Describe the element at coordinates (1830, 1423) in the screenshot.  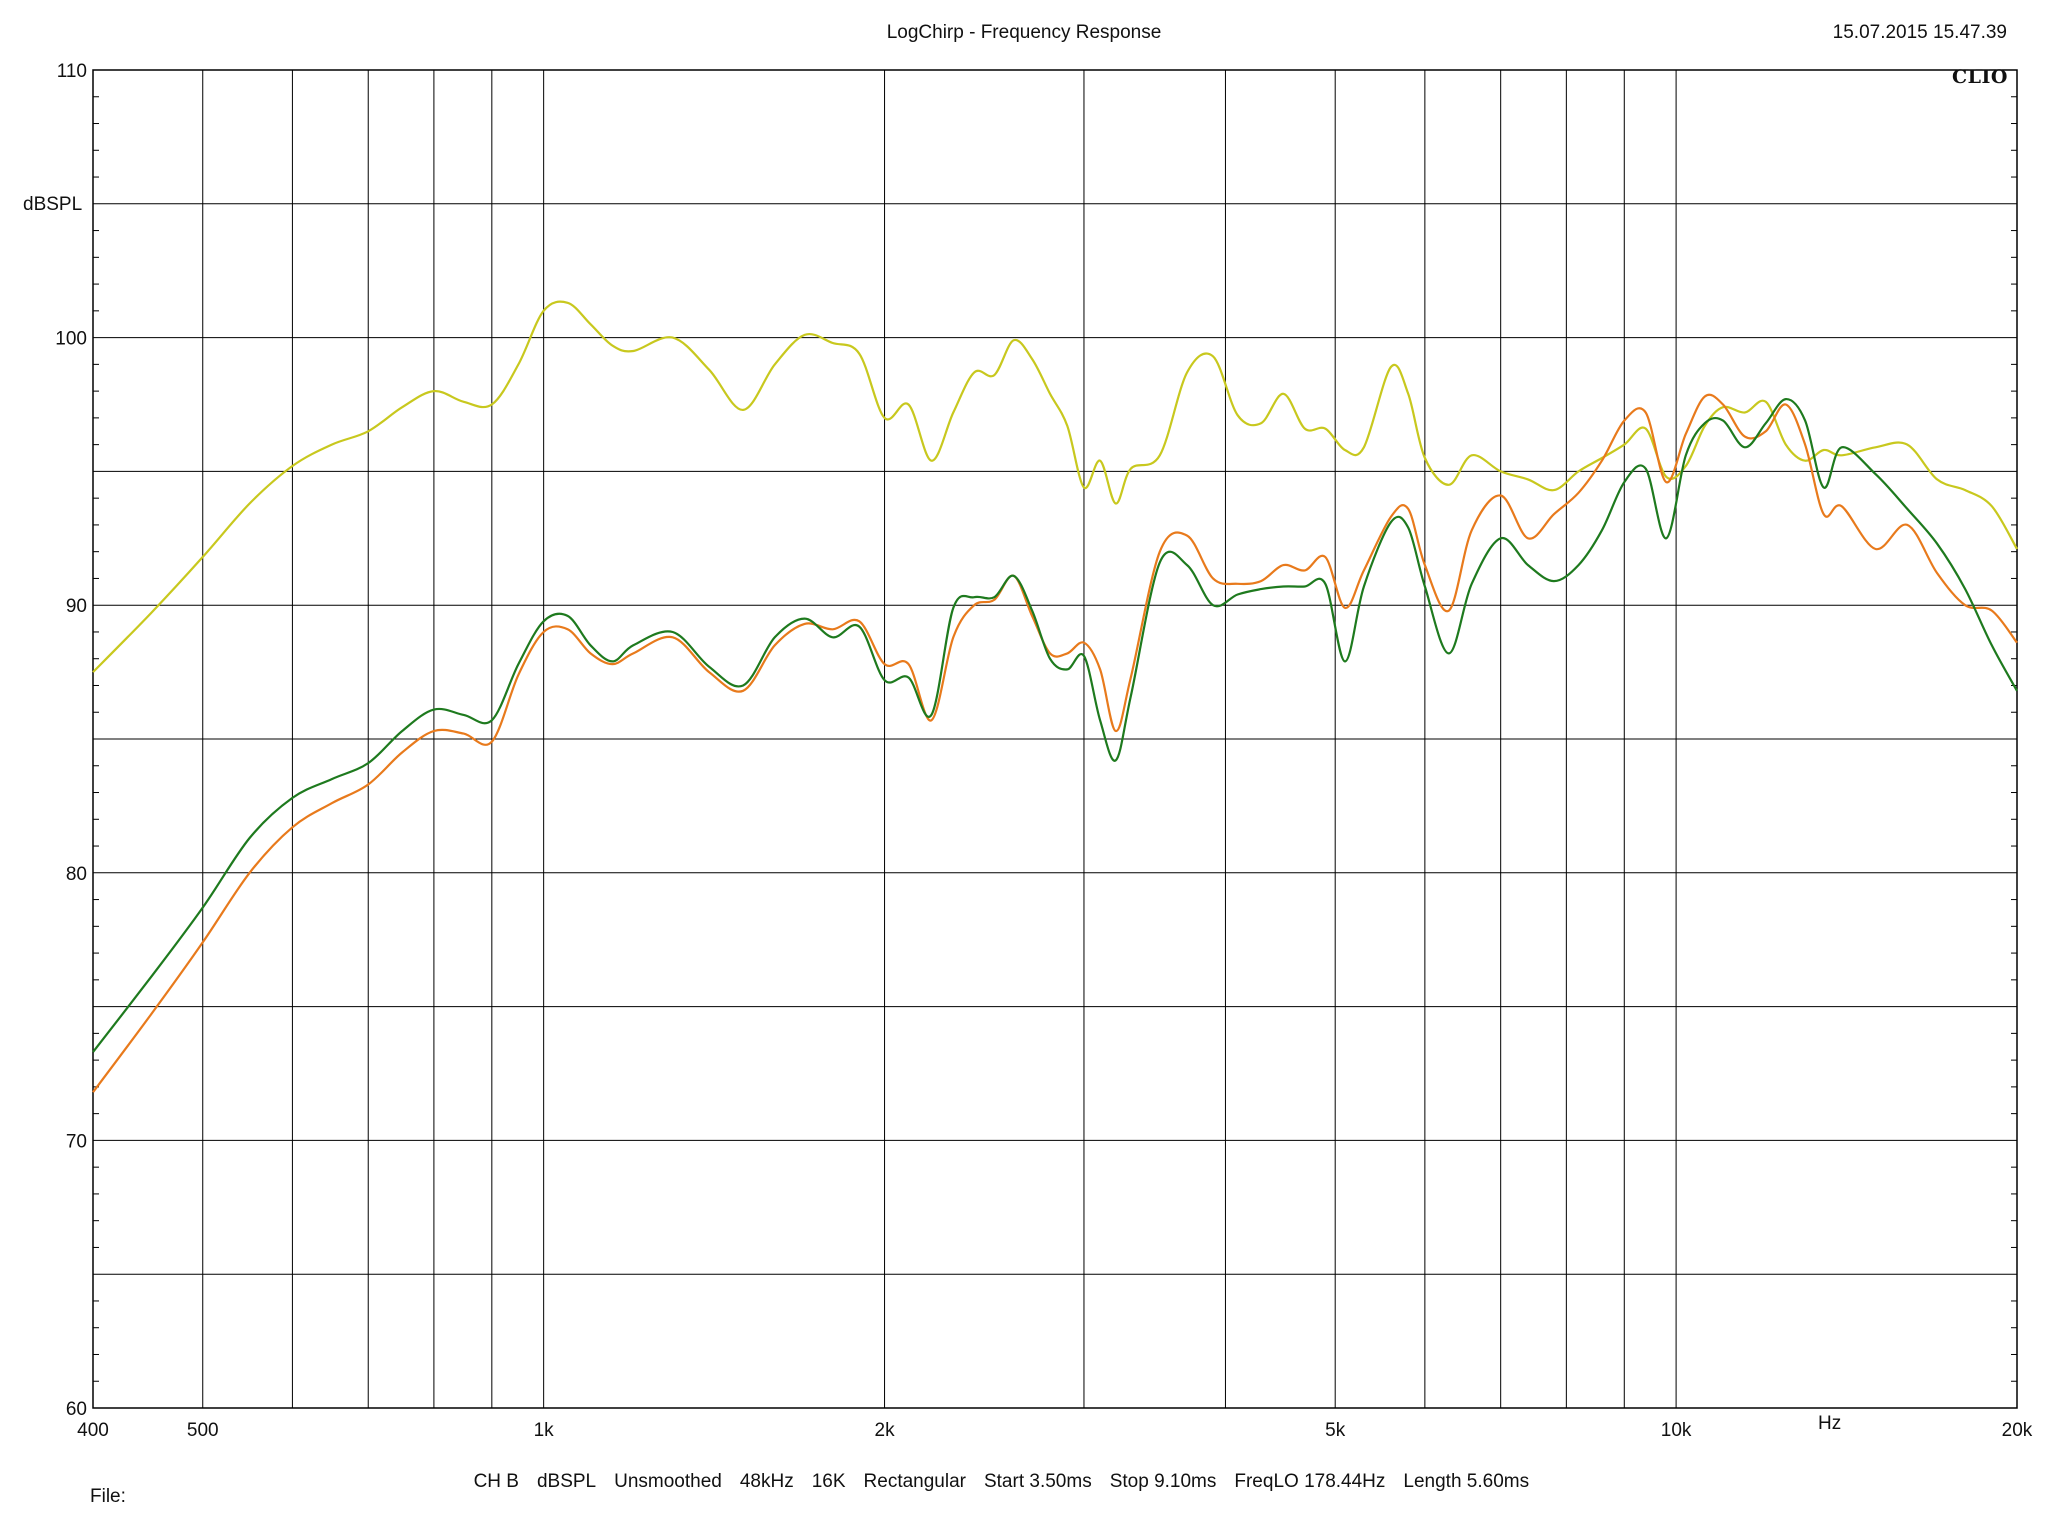
I see `x-axis-unit: Hz` at that location.